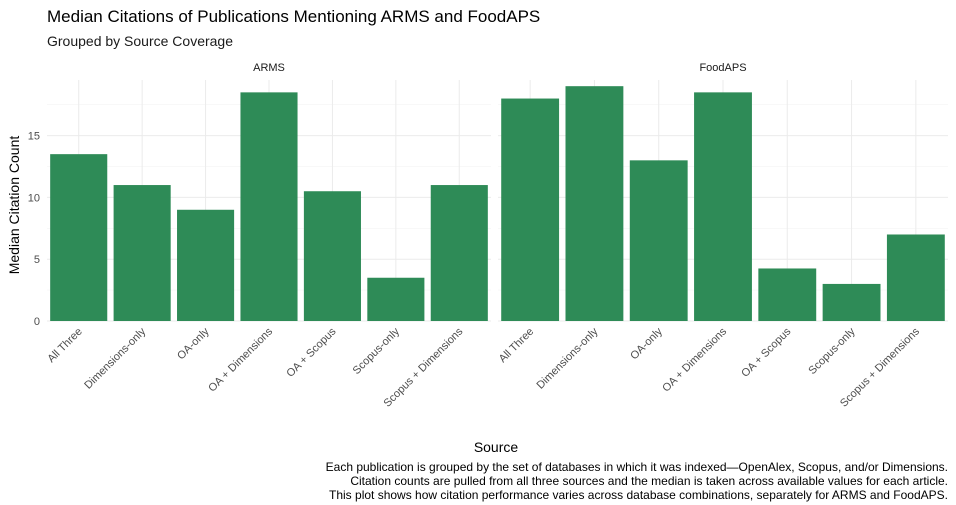  What do you see at coordinates (14, 205) in the screenshot?
I see `y-axis-title: Median Citation Count` at bounding box center [14, 205].